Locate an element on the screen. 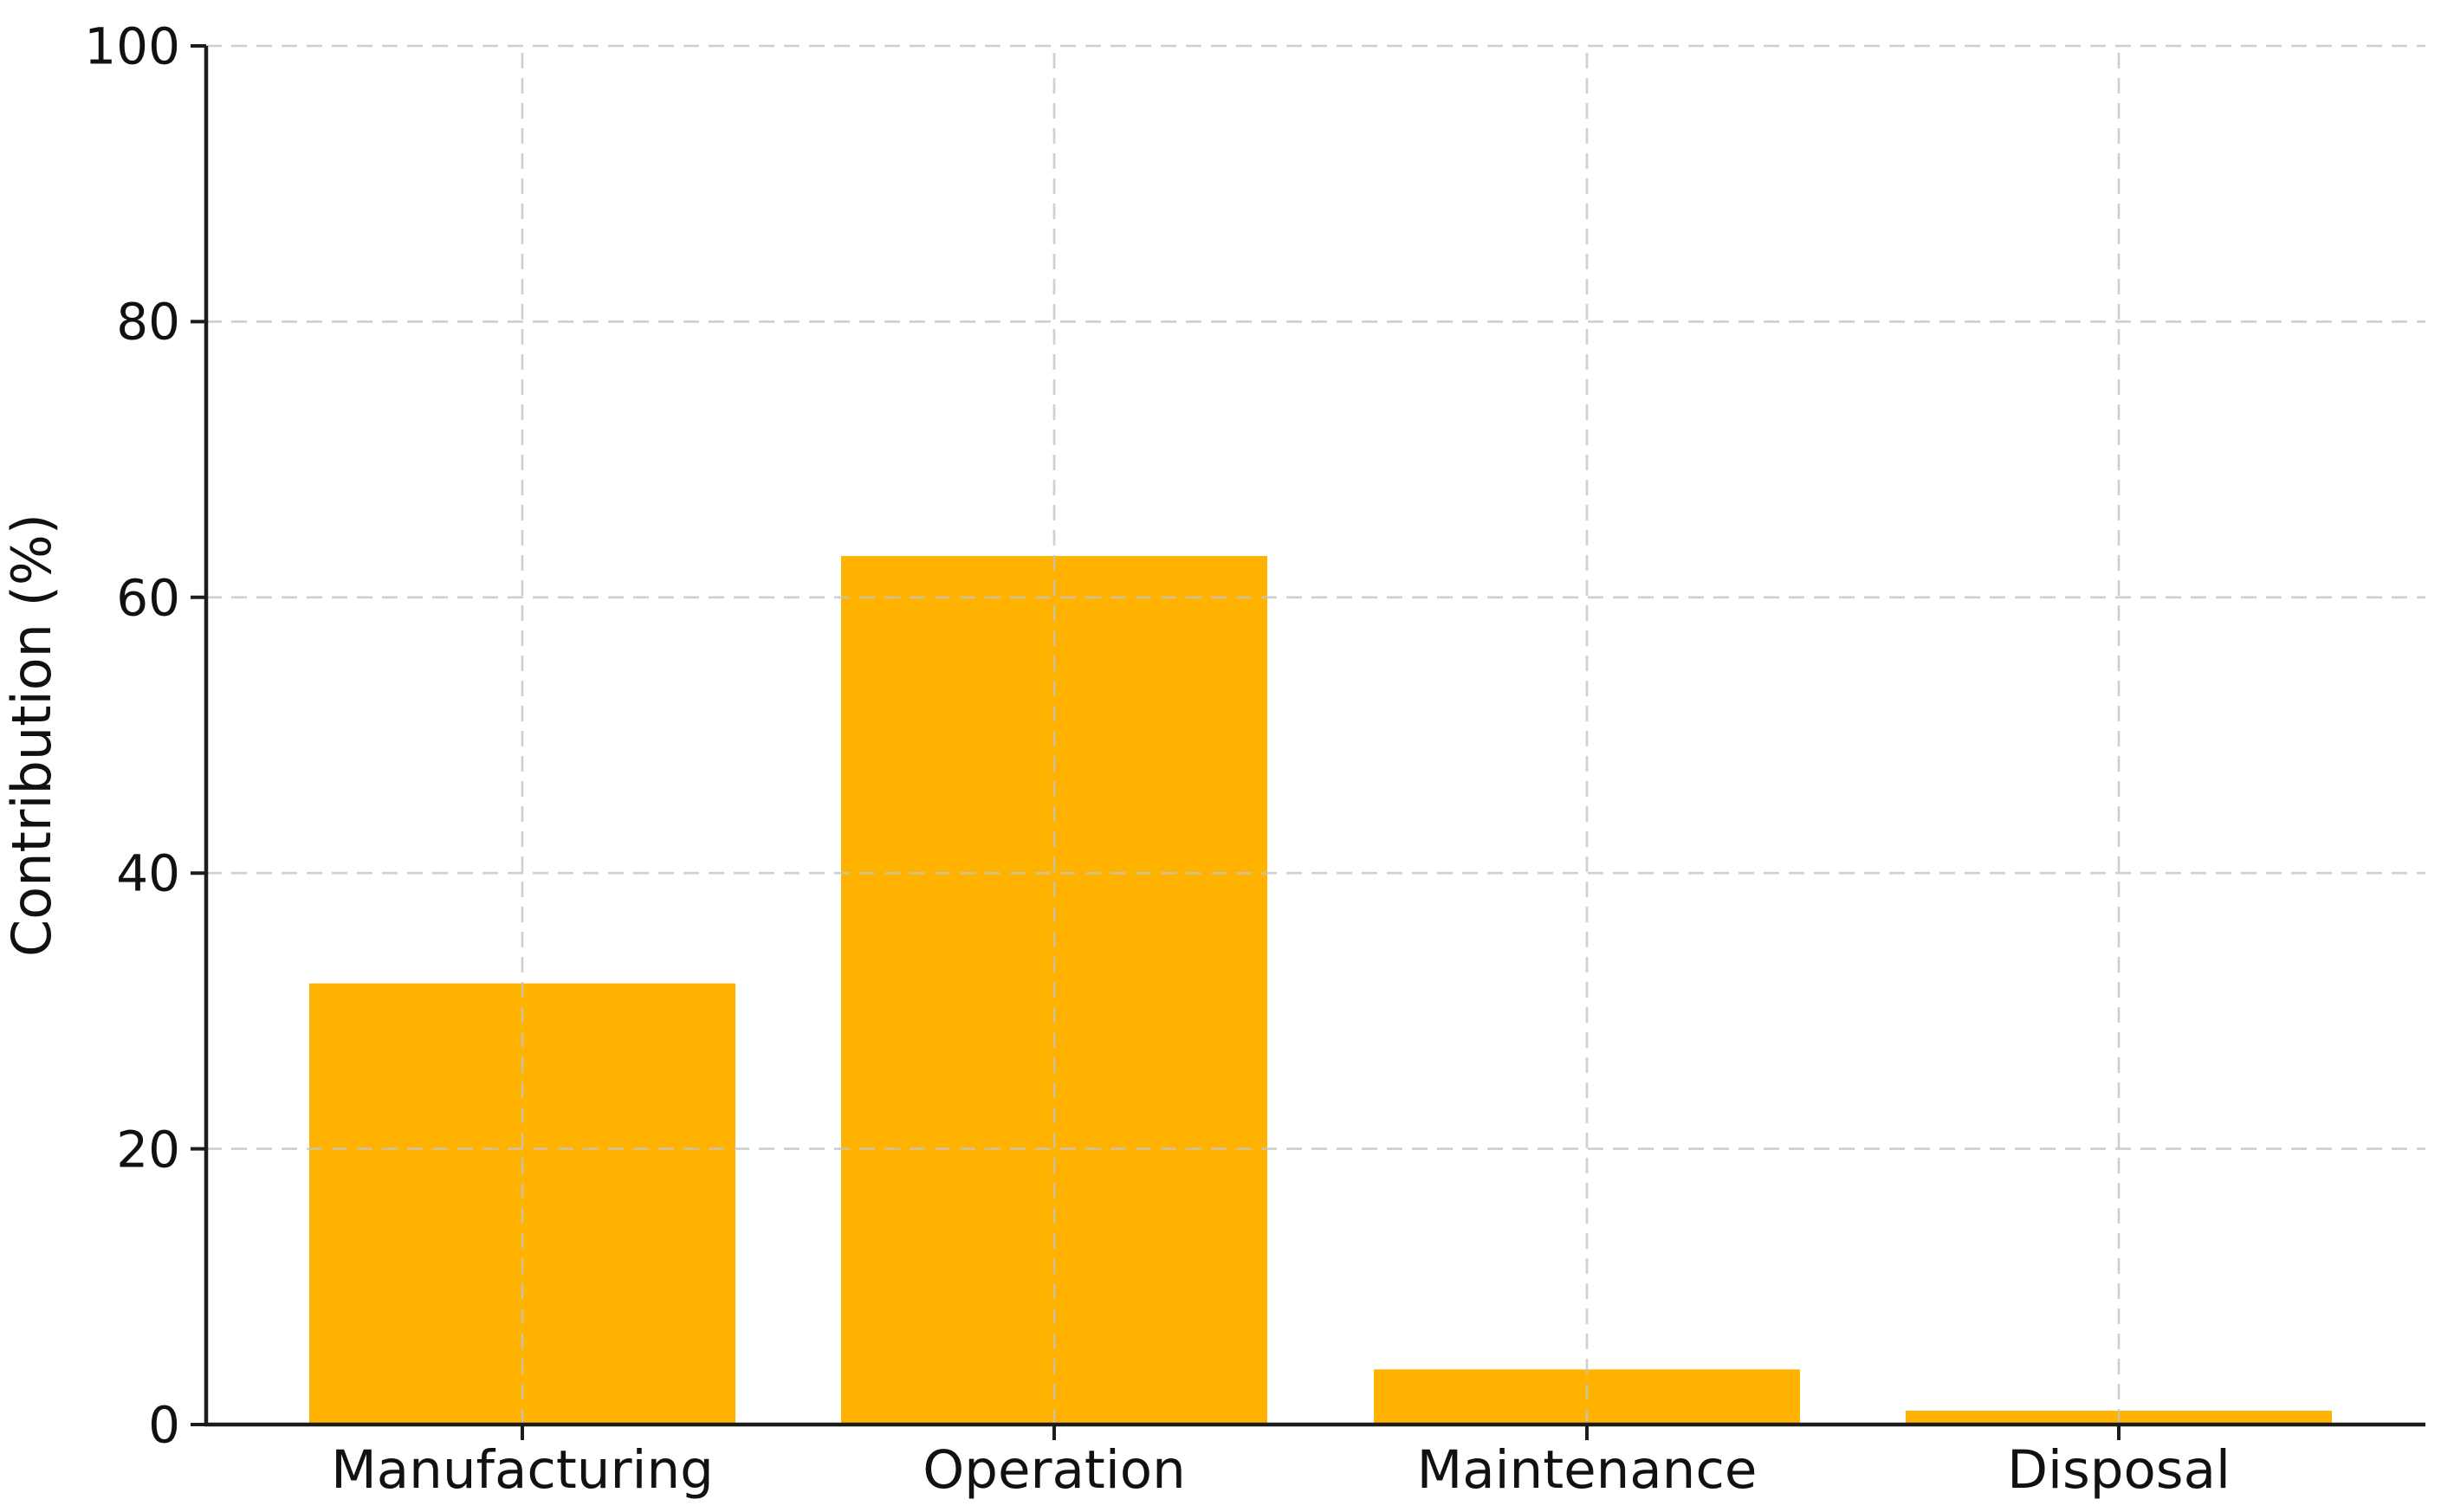  y-axis-title: Contribution (%) is located at coordinates (31, 735).